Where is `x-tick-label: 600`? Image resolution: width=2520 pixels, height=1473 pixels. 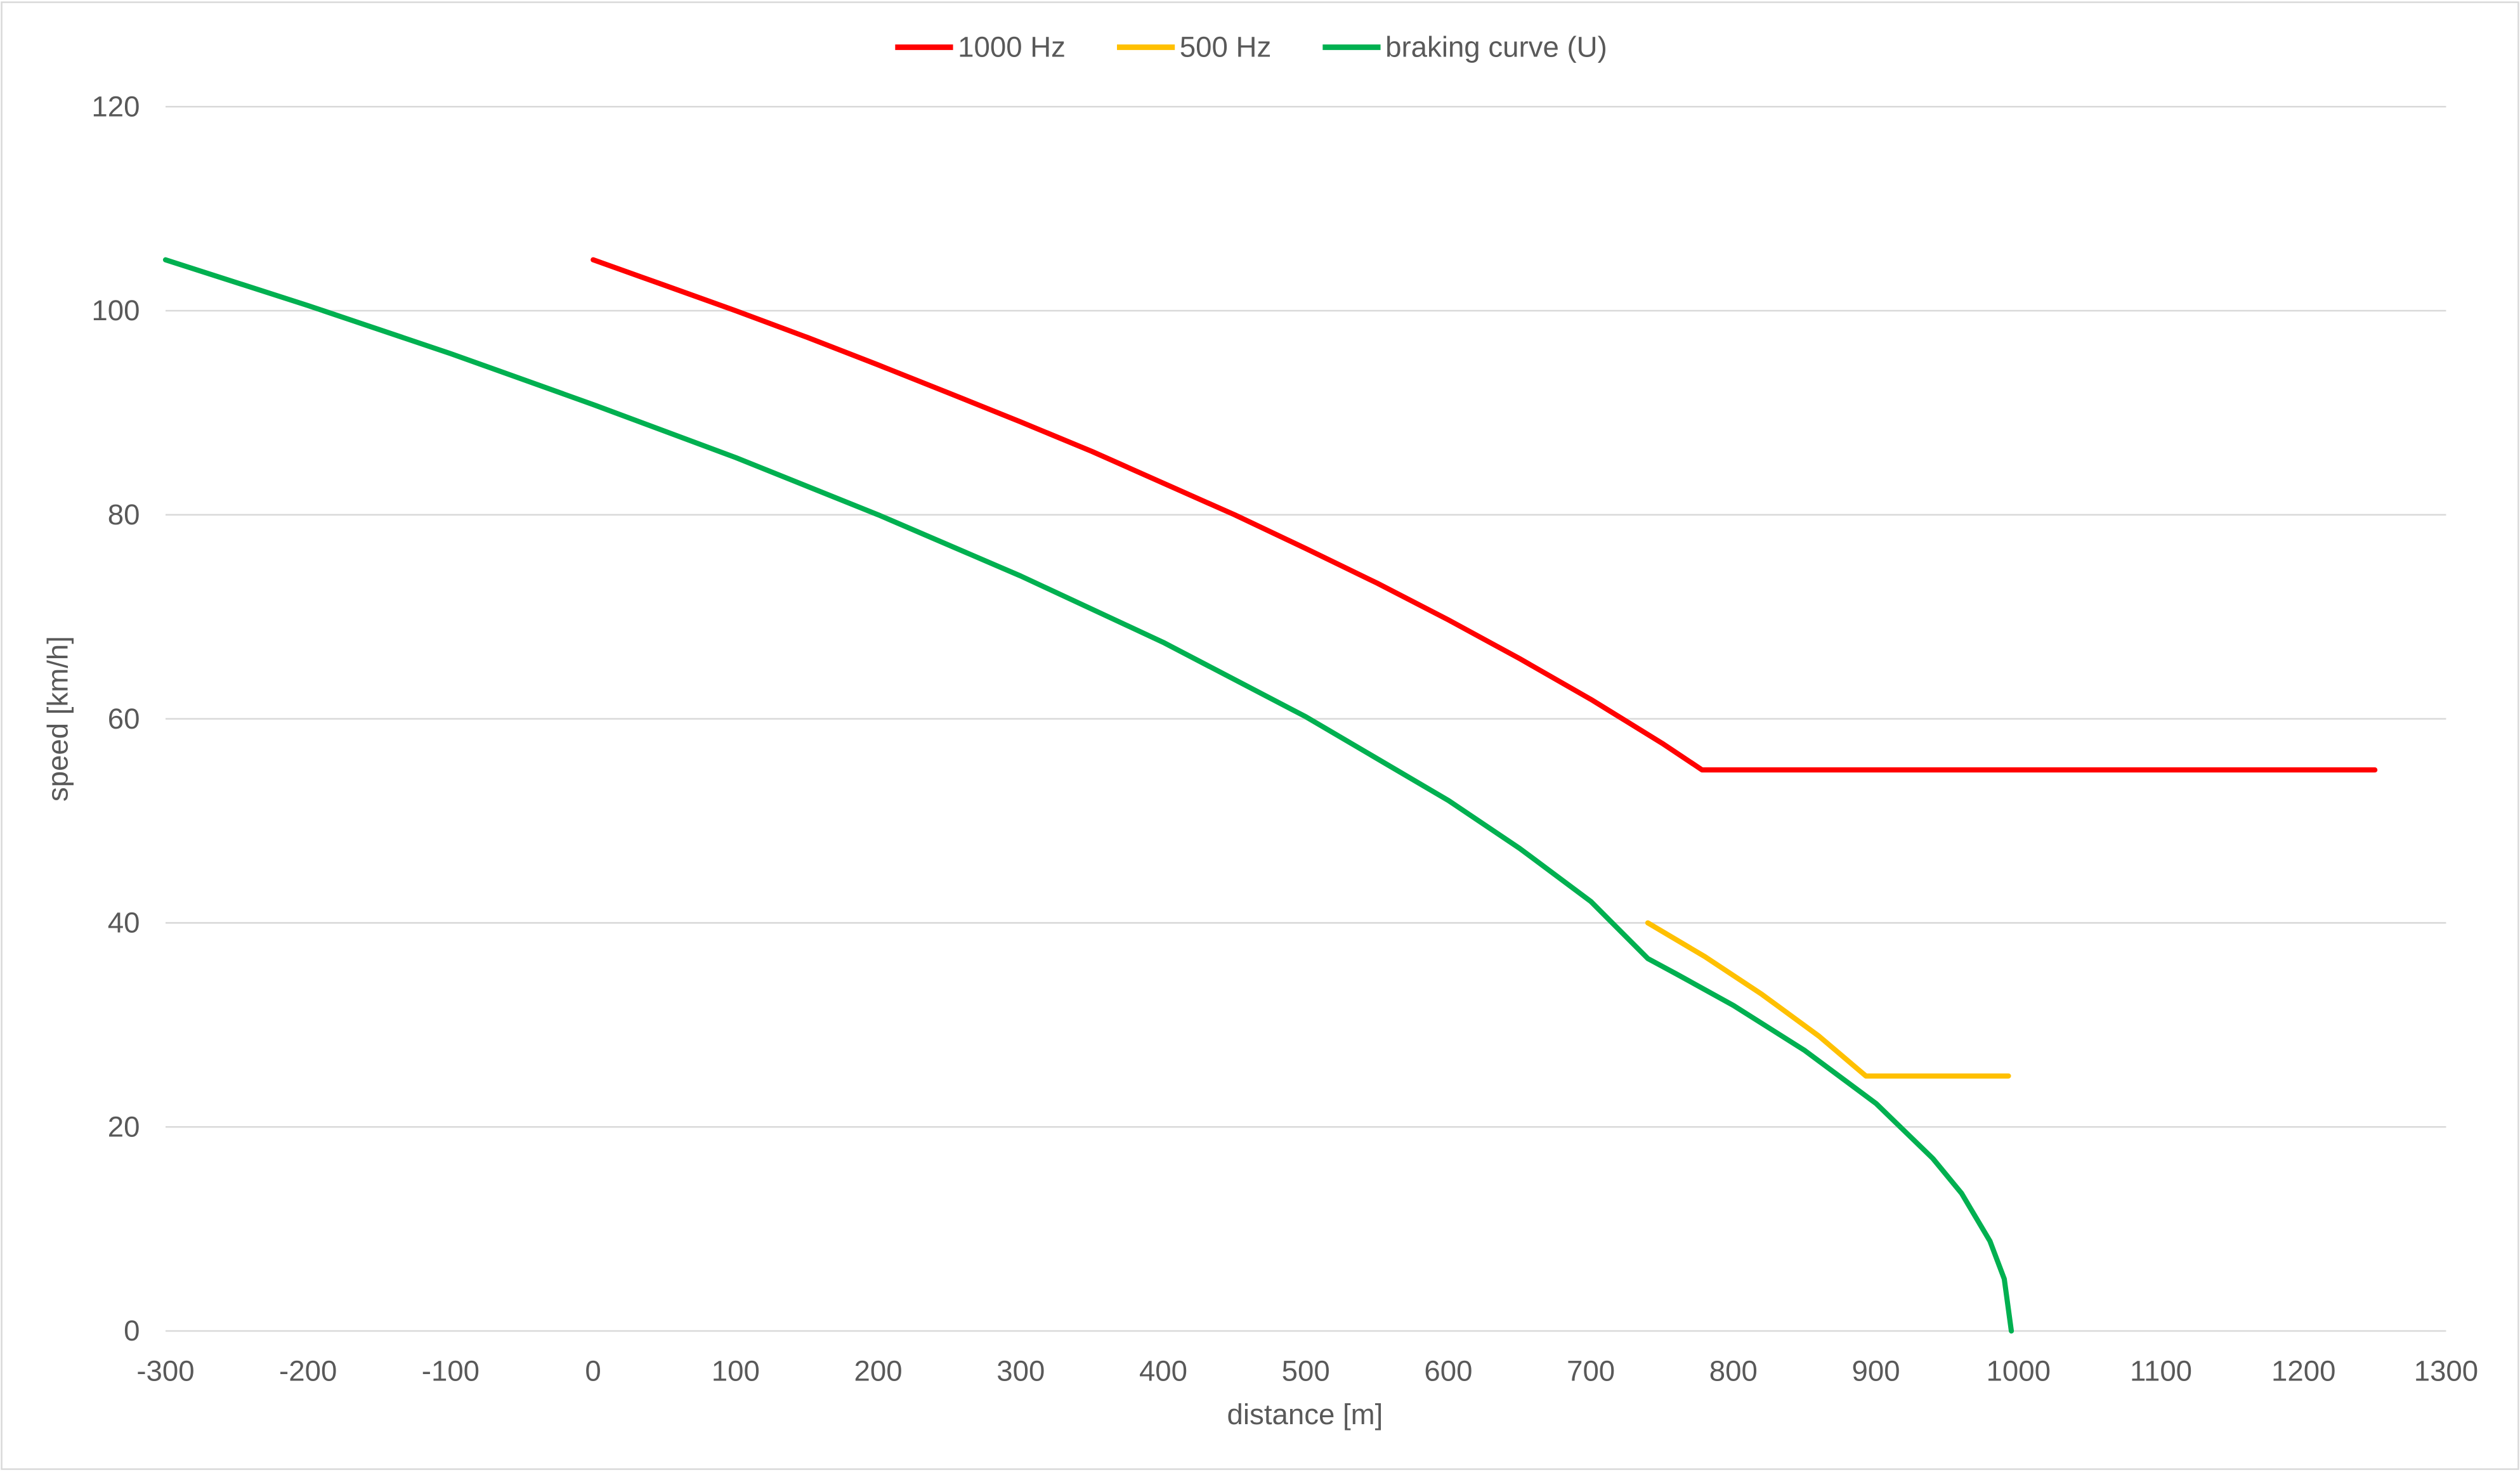 x-tick-label: 600 is located at coordinates (1448, 1371).